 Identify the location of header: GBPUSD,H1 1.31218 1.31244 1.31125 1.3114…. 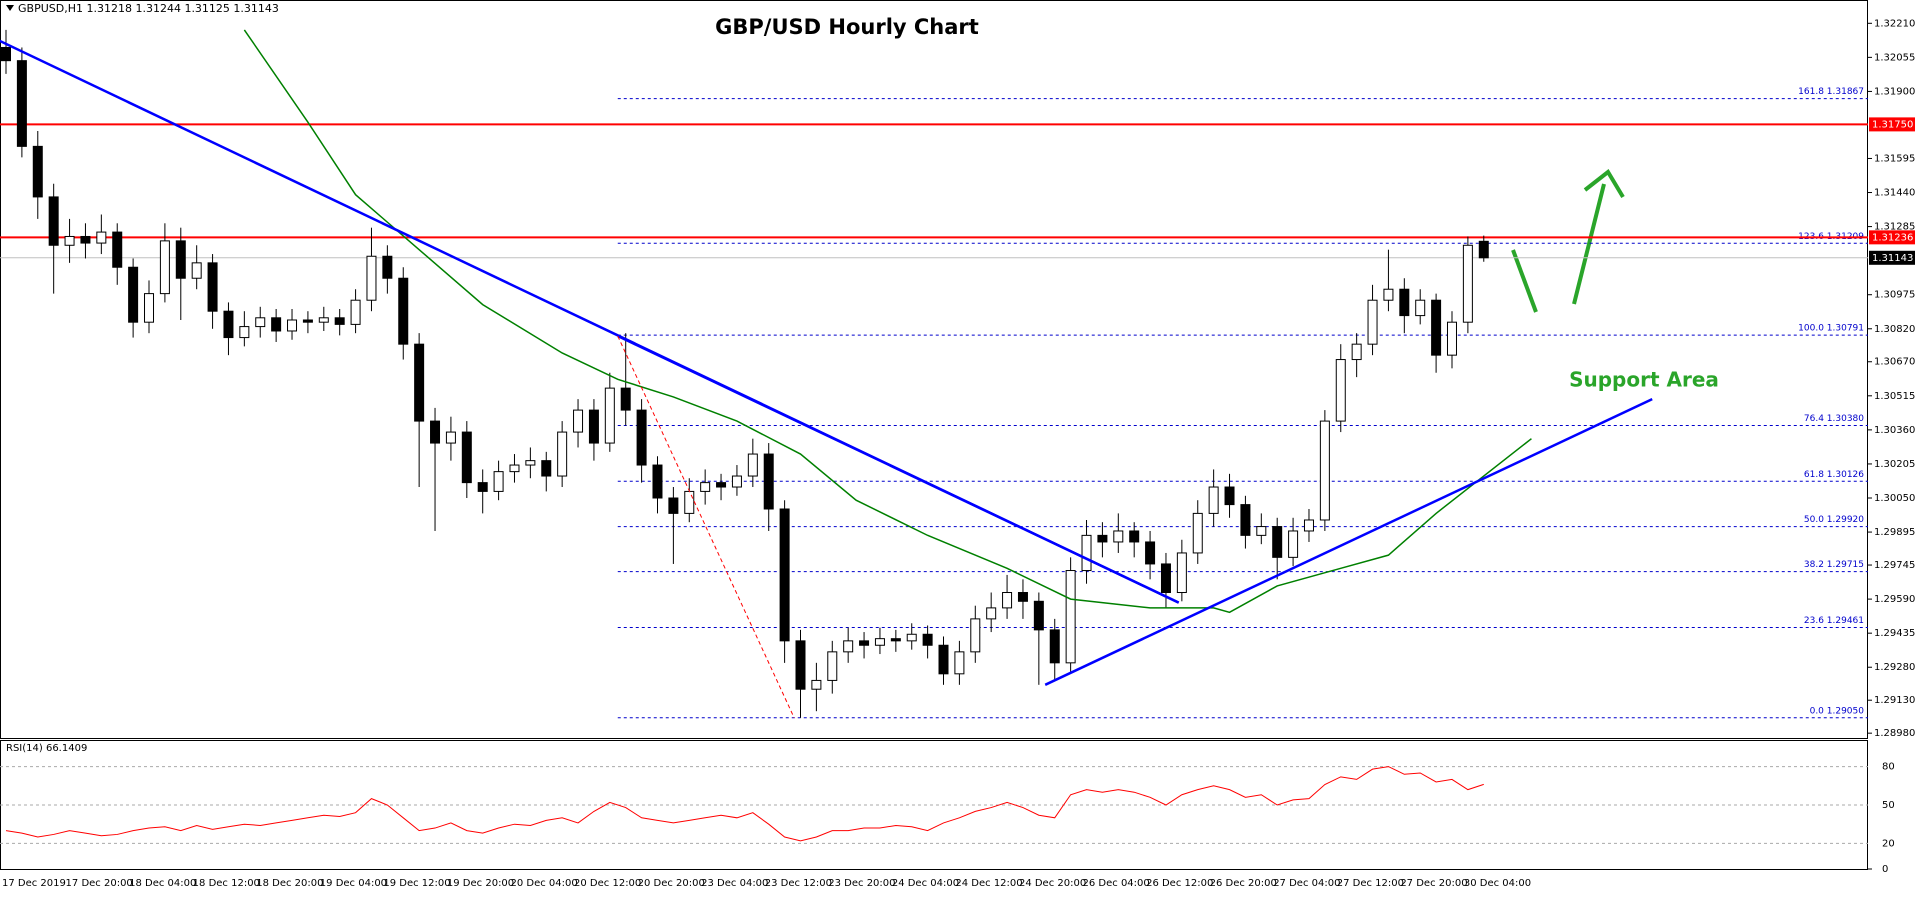
(148, 8).